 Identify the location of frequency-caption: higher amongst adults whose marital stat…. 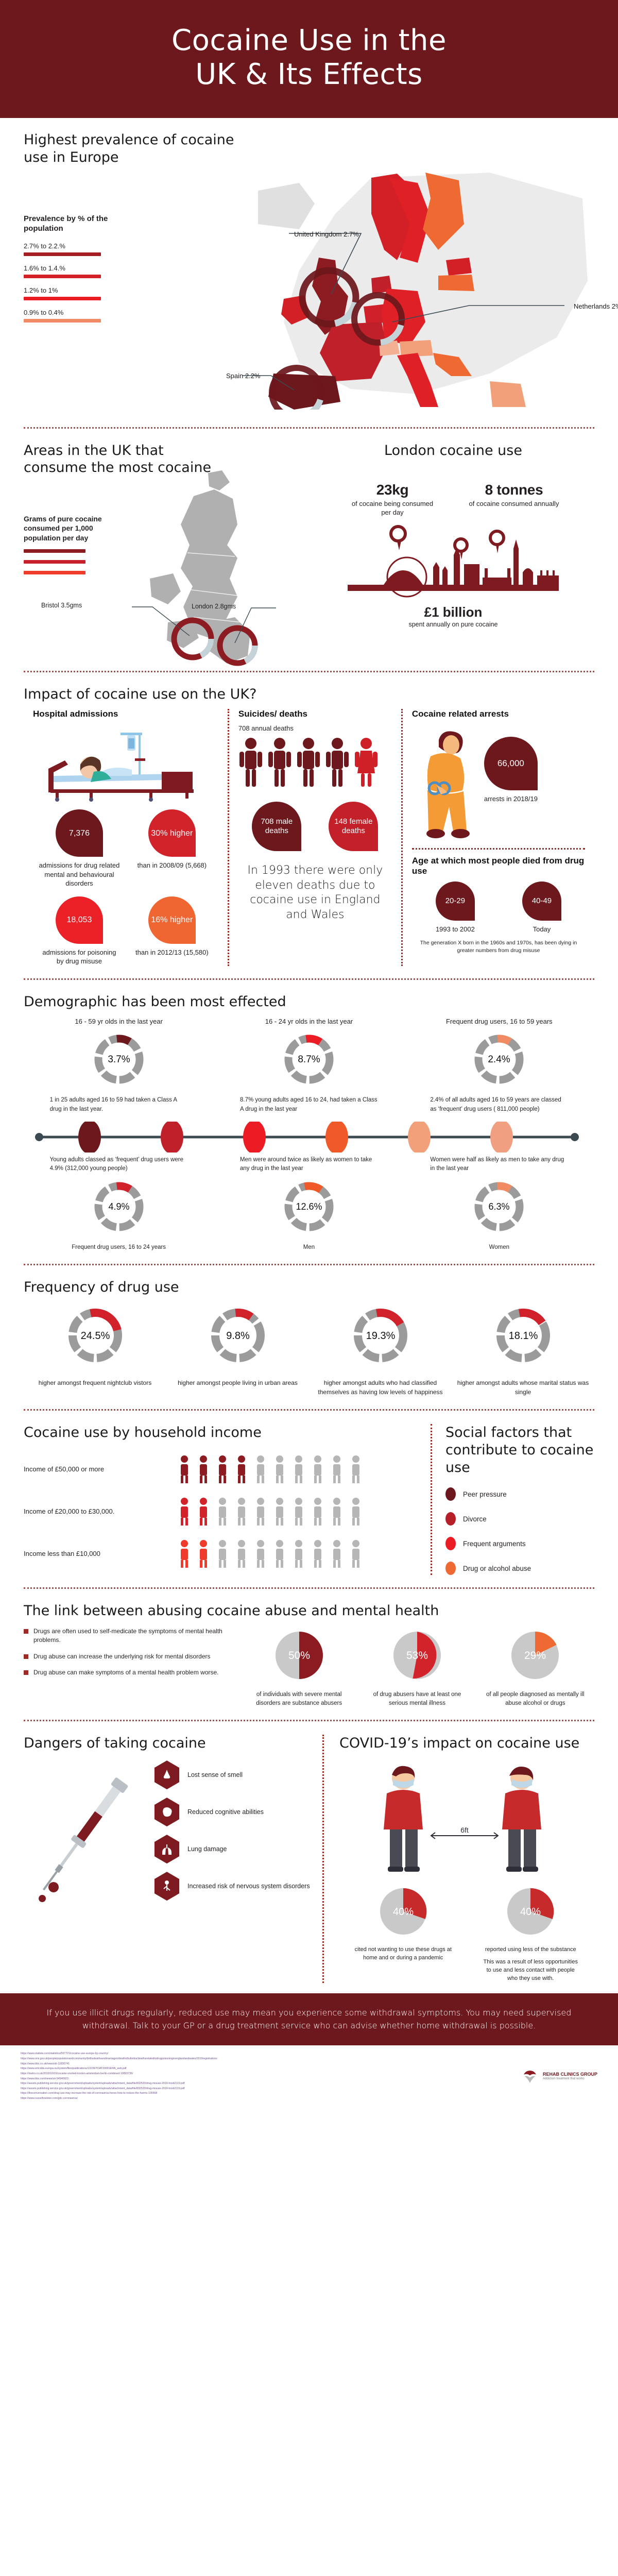
(523, 1387).